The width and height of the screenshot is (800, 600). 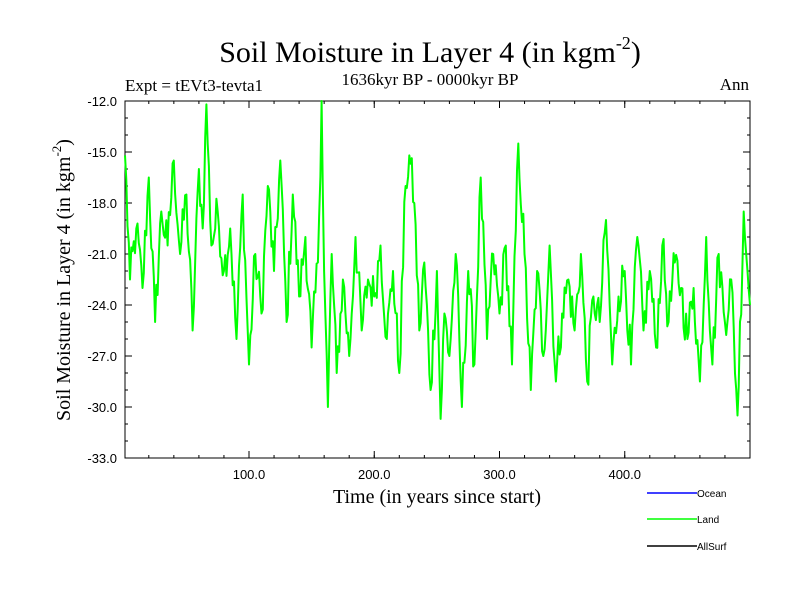 What do you see at coordinates (374, 474) in the screenshot?
I see `x-tick-label: 200.0` at bounding box center [374, 474].